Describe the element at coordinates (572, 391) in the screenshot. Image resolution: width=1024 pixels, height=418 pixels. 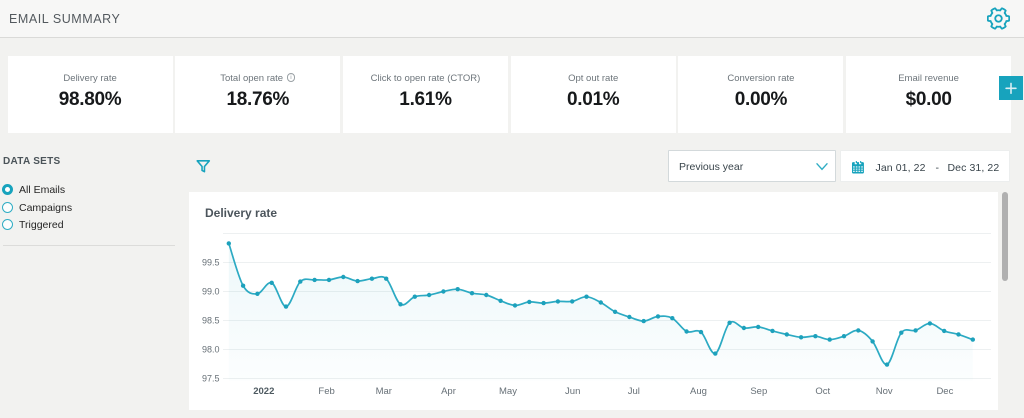
I see `svg-text: Jun` at that location.